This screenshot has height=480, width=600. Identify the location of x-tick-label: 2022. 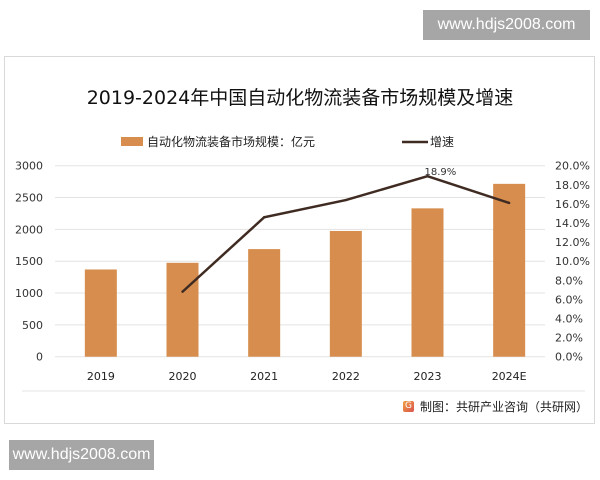
(346, 376).